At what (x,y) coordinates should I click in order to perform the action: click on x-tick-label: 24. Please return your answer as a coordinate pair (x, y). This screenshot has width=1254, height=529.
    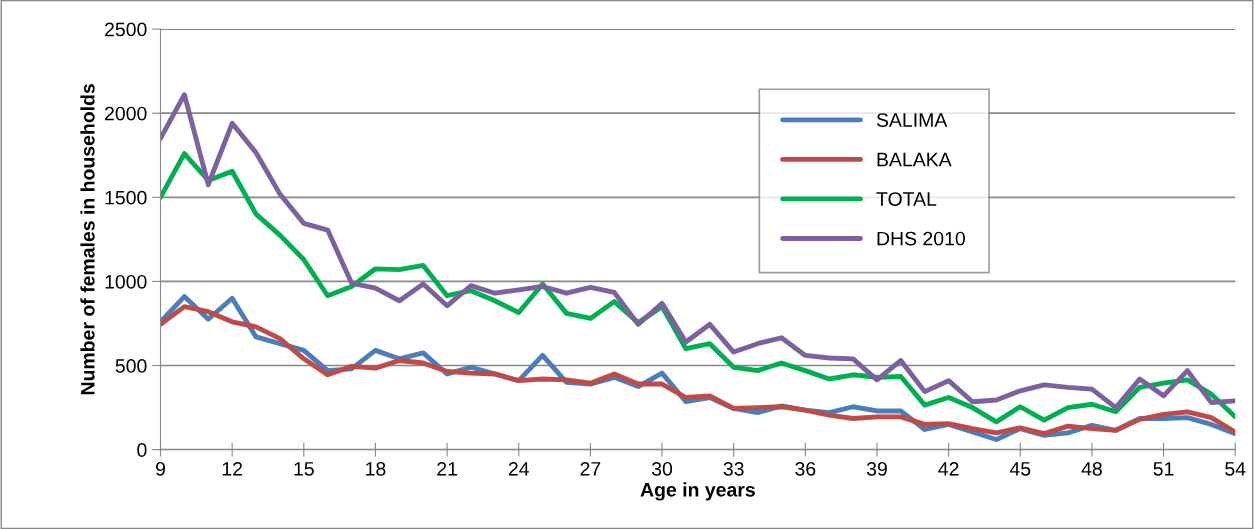
    Looking at the image, I should click on (518, 468).